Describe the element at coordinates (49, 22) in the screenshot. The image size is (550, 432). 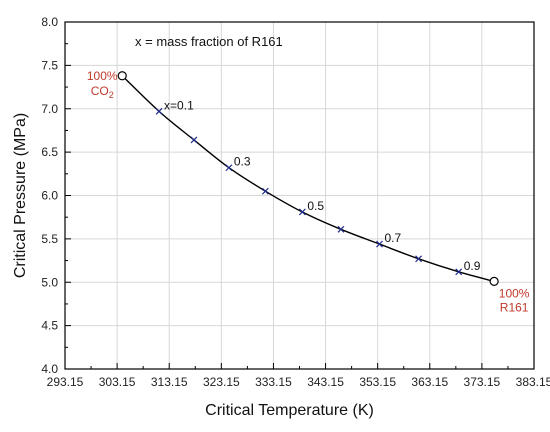
I see `y-tick-label: 8.0` at that location.